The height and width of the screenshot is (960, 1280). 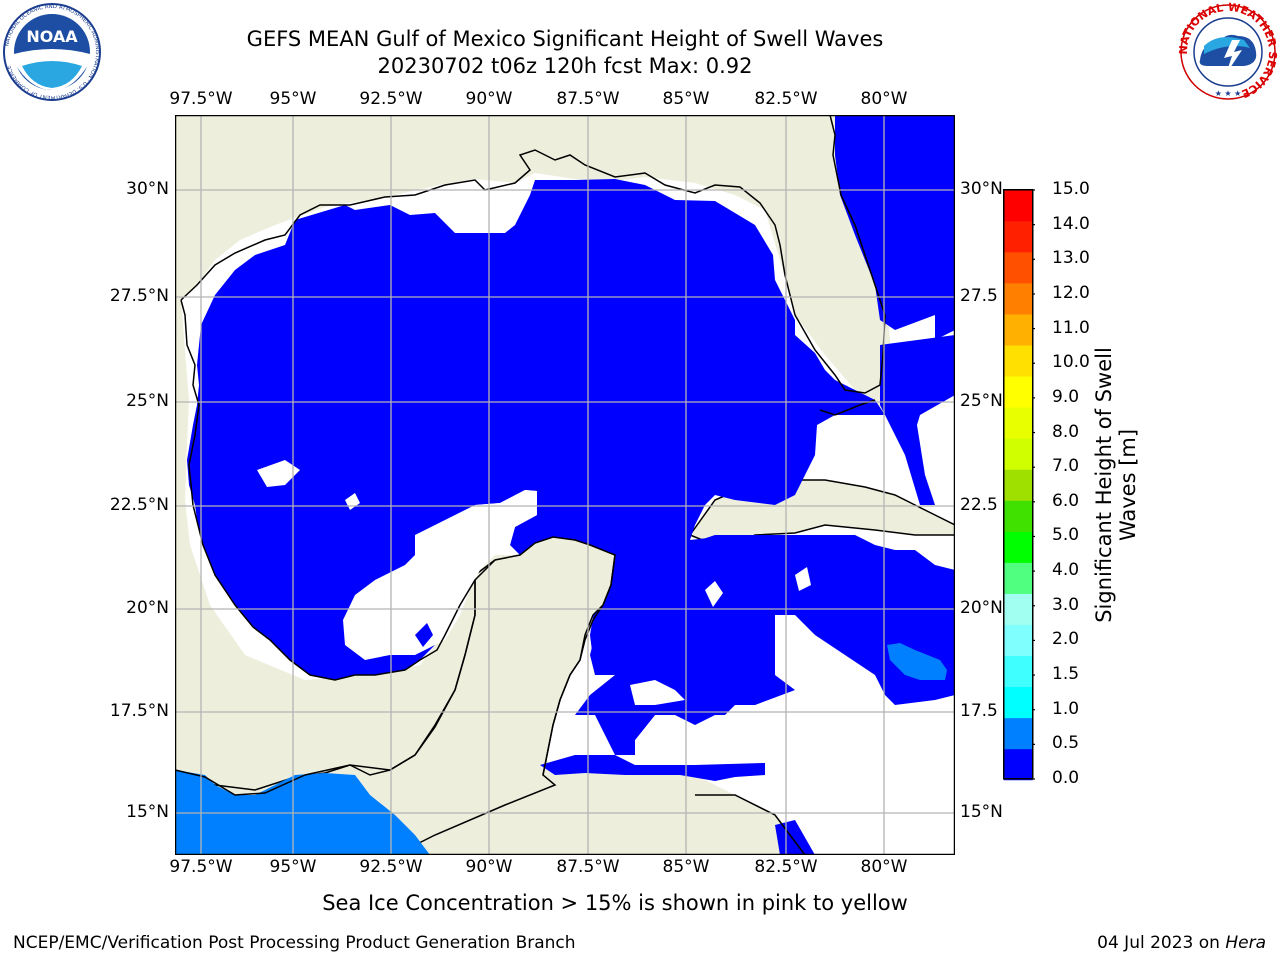 I want to click on lon-label-bot: 80°W, so click(x=884, y=867).